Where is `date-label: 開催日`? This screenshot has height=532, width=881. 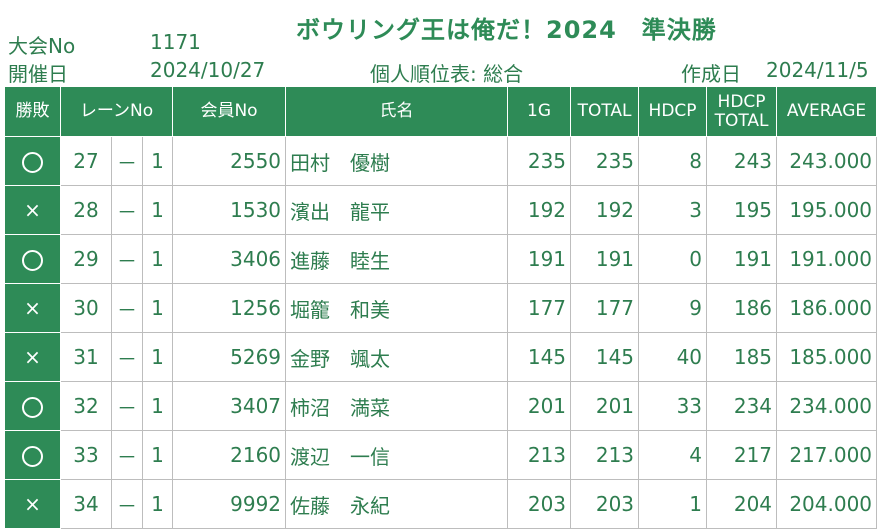
date-label: 開催日 is located at coordinates (38, 74).